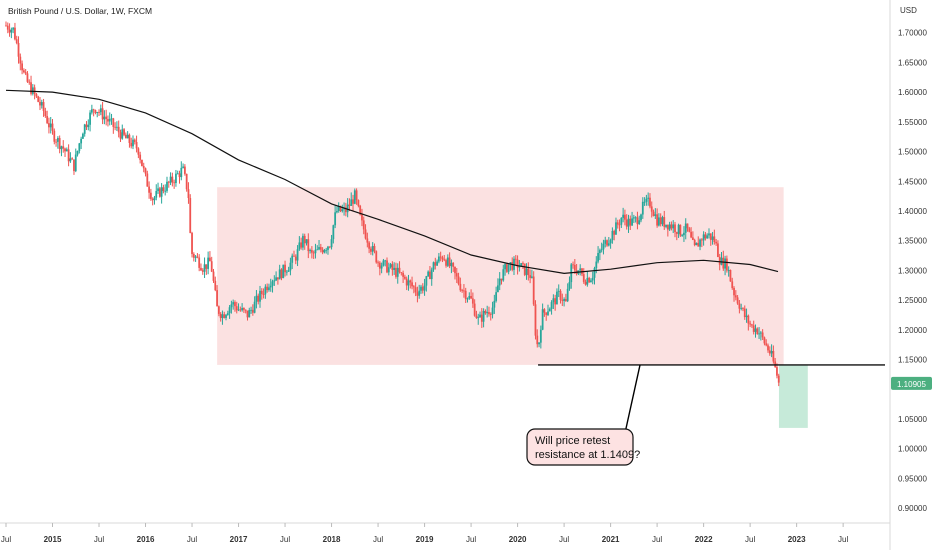 The image size is (932, 550). What do you see at coordinates (793, 396) in the screenshot?
I see `target-box` at bounding box center [793, 396].